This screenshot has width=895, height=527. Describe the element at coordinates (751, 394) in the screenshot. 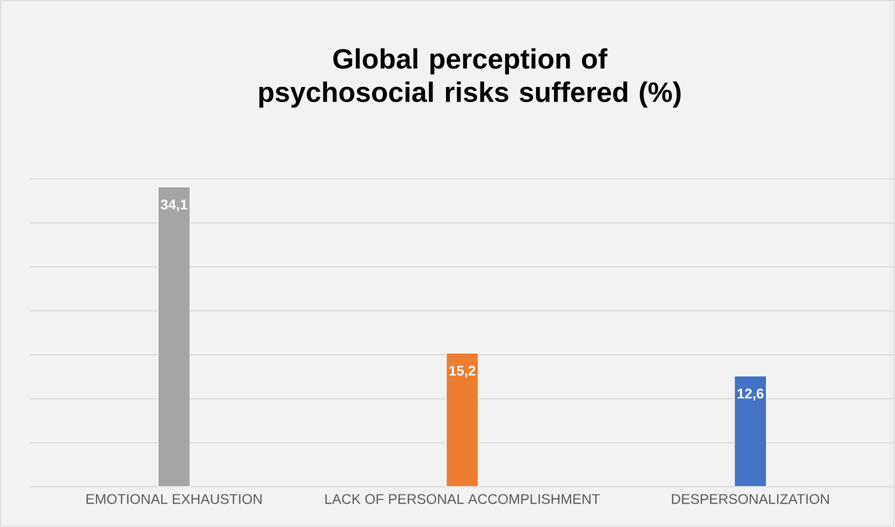

I see `data-label: 12,6` at that location.